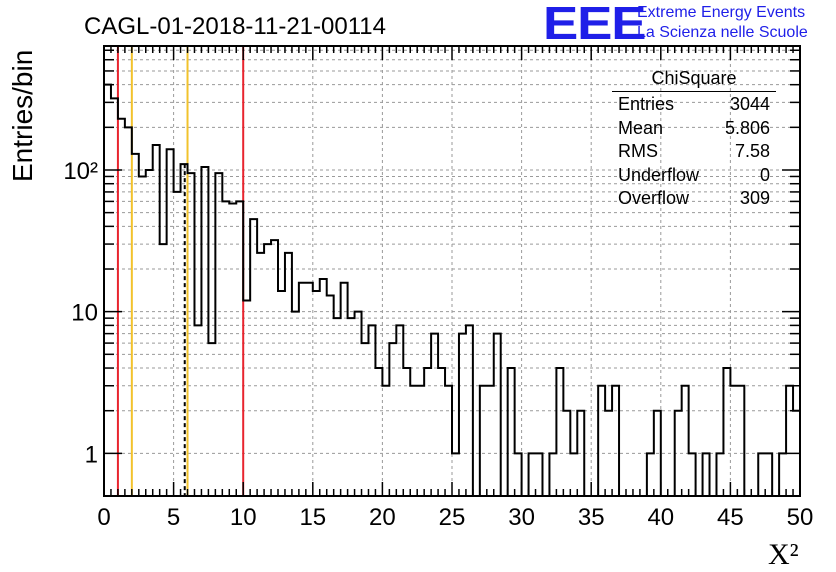 This screenshot has width=836, height=572. What do you see at coordinates (694, 129) in the screenshot?
I see `stats-row-mean: Mean 5.806` at bounding box center [694, 129].